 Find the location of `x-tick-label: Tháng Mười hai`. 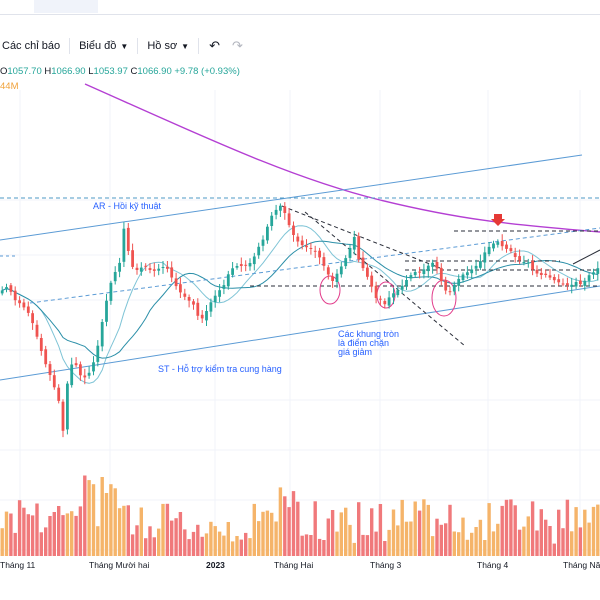

x-tick-label: Tháng Mười hai is located at coordinates (119, 565).